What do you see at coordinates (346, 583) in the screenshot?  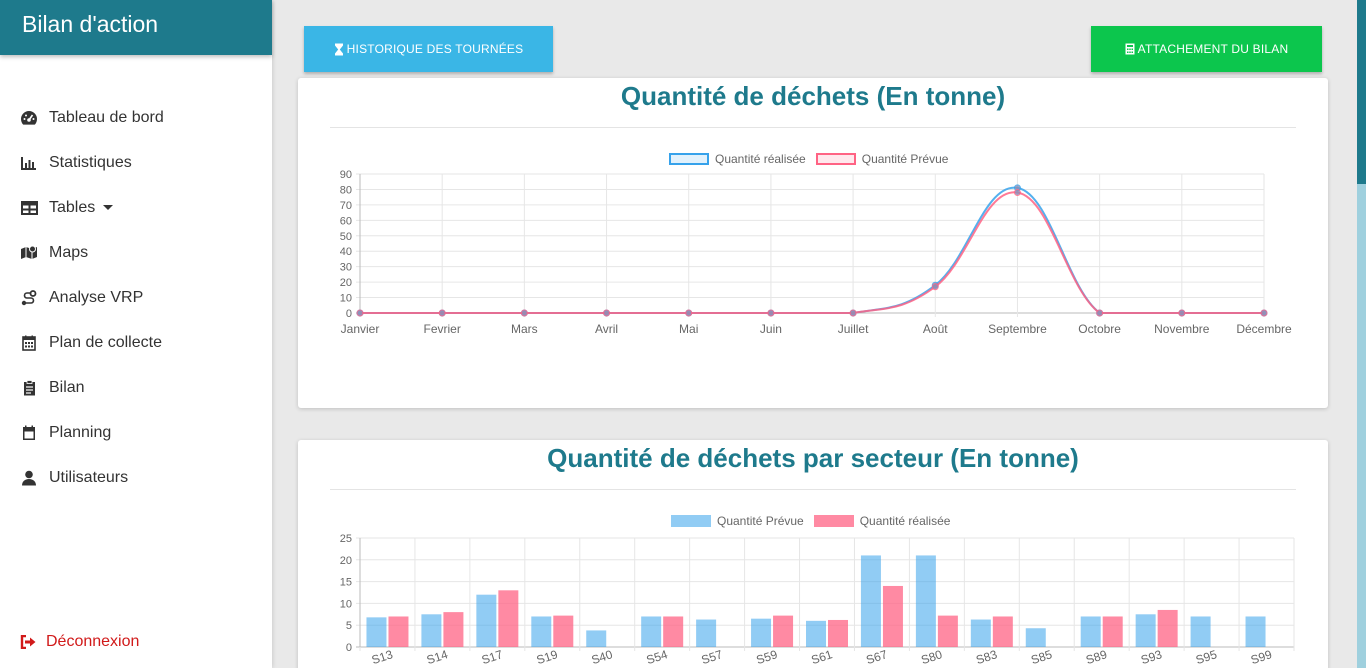 I see `y-tick-label: 15` at bounding box center [346, 583].